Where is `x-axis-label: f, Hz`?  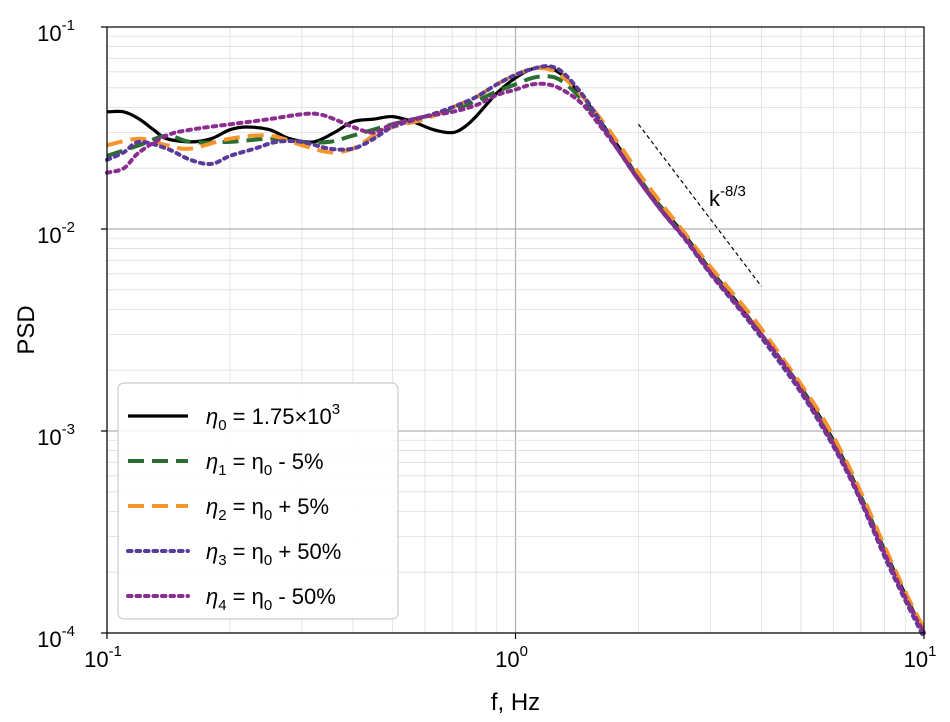
x-axis-label: f, Hz is located at coordinates (515, 702).